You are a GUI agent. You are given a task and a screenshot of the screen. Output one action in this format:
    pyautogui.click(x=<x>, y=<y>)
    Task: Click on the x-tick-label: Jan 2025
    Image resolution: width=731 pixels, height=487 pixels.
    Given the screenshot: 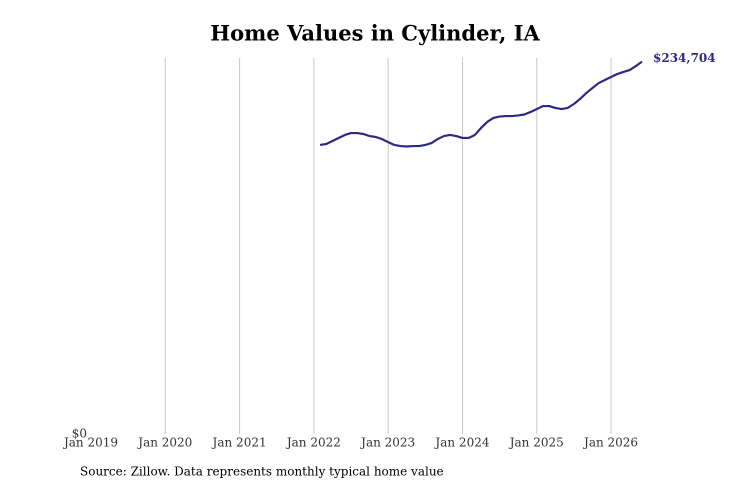 What is the action you would take?
    pyautogui.click(x=536, y=443)
    